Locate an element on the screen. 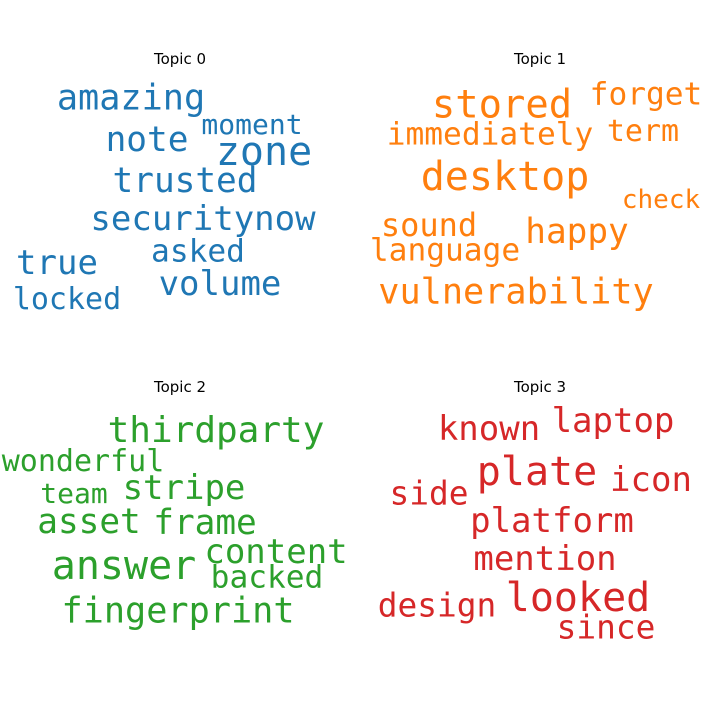 The image size is (720, 720). wordcloud-word: since is located at coordinates (606, 627).